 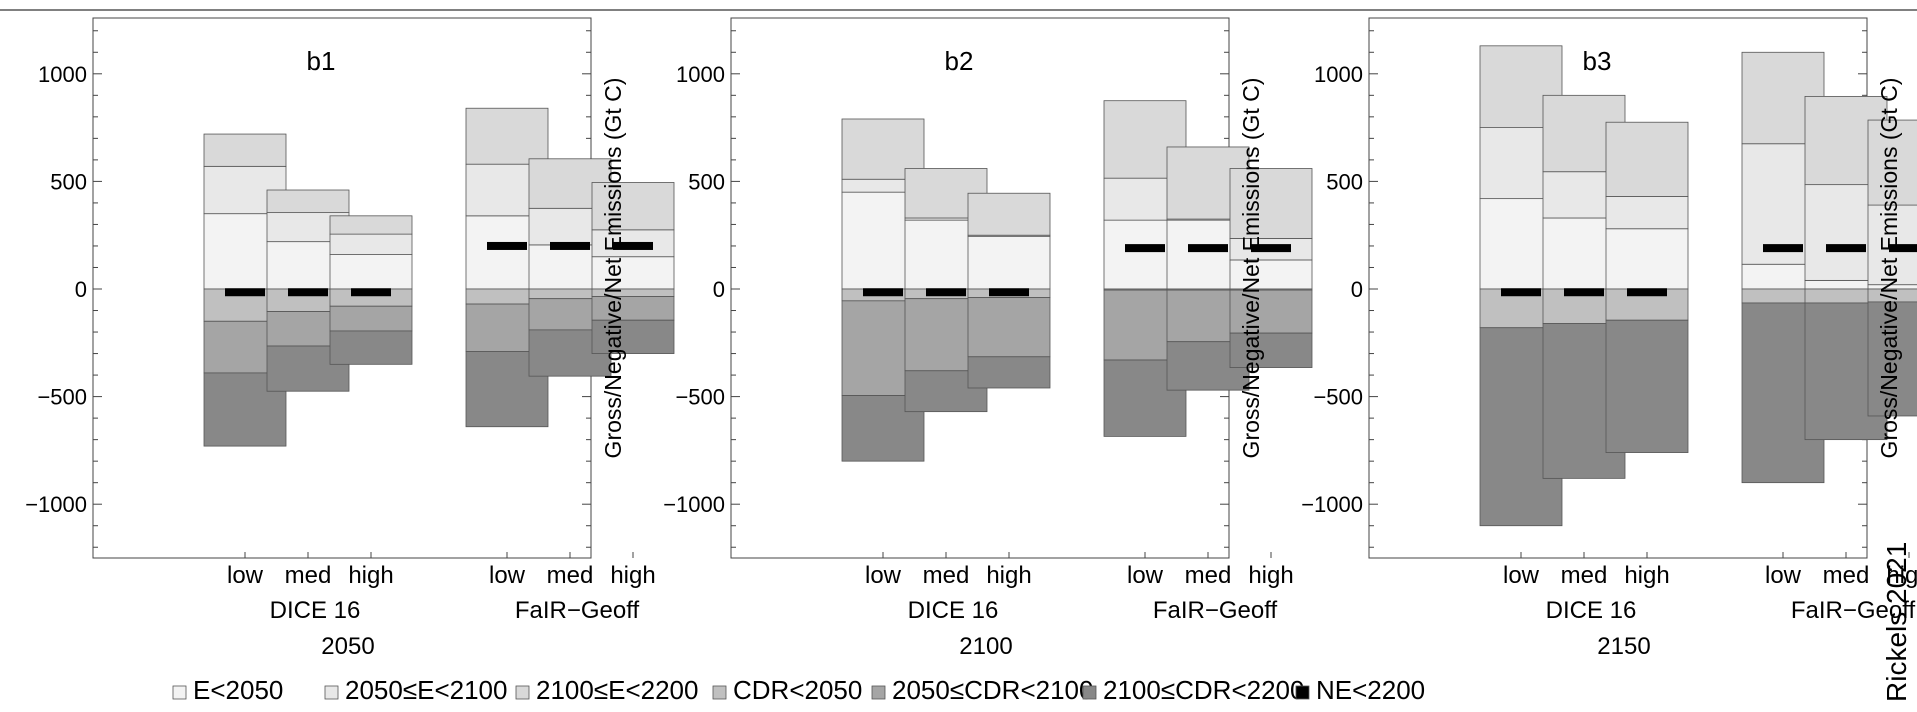 I want to click on legend-item: 2100≤CDR<2200, so click(x=1193, y=690).